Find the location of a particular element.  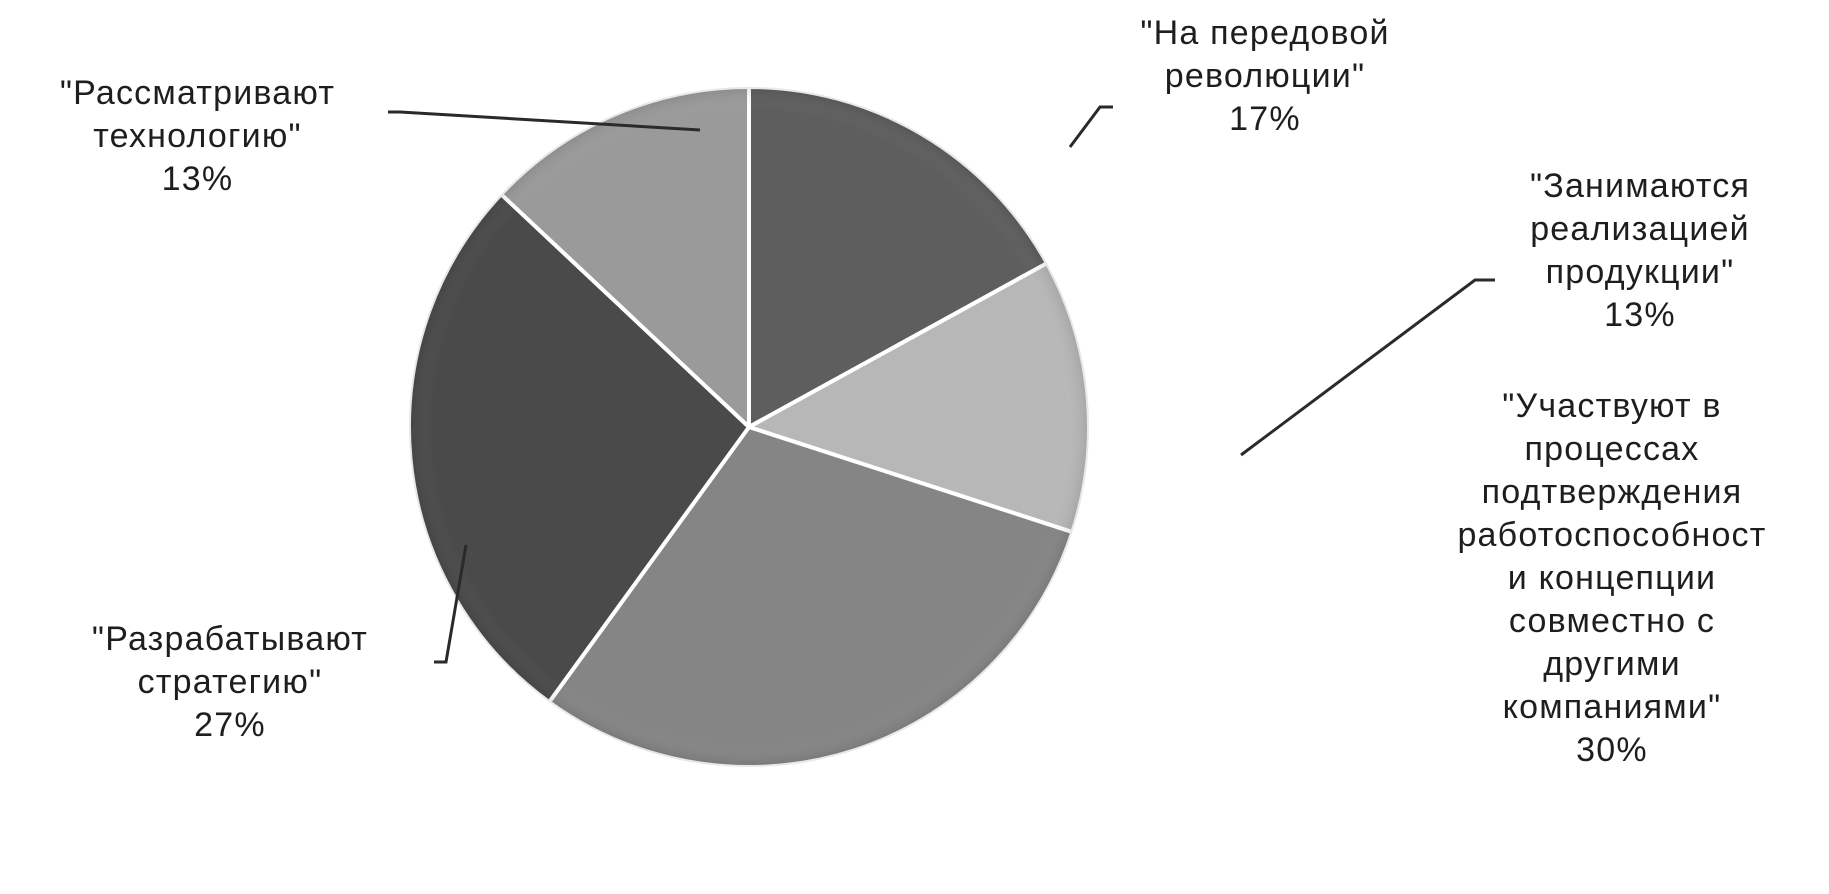

slice-label-0-value: 17% is located at coordinates (1265, 119).